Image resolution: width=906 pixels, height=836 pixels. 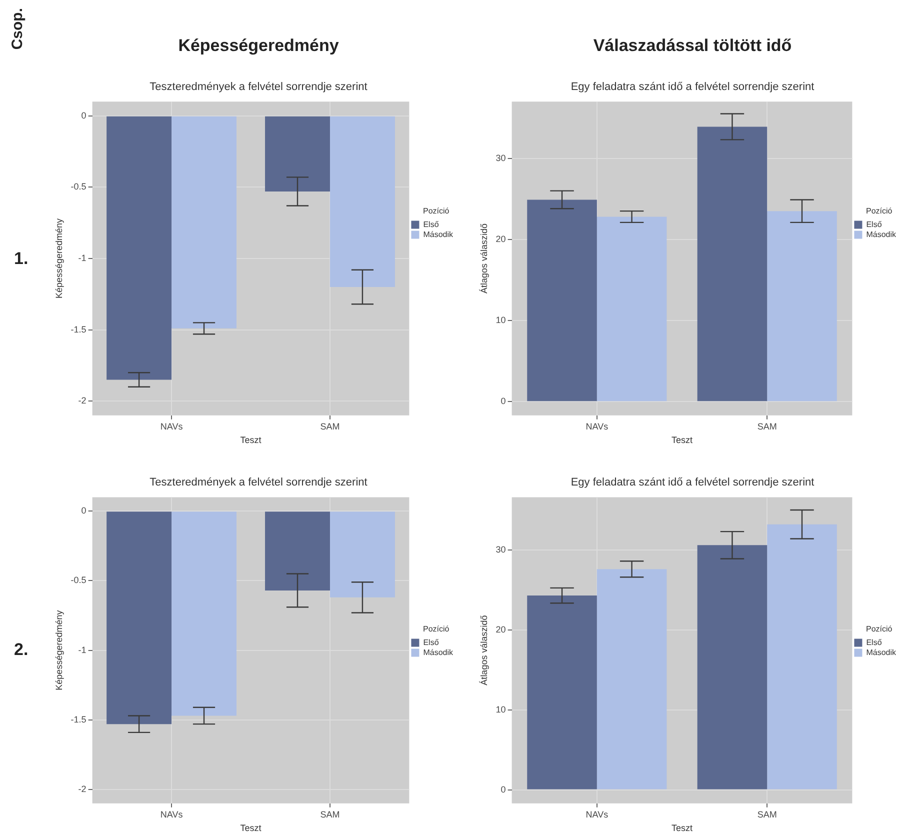 I want to click on chart-title: Teszteredmények a felvétel sorrendje szerint, so click(x=259, y=482).